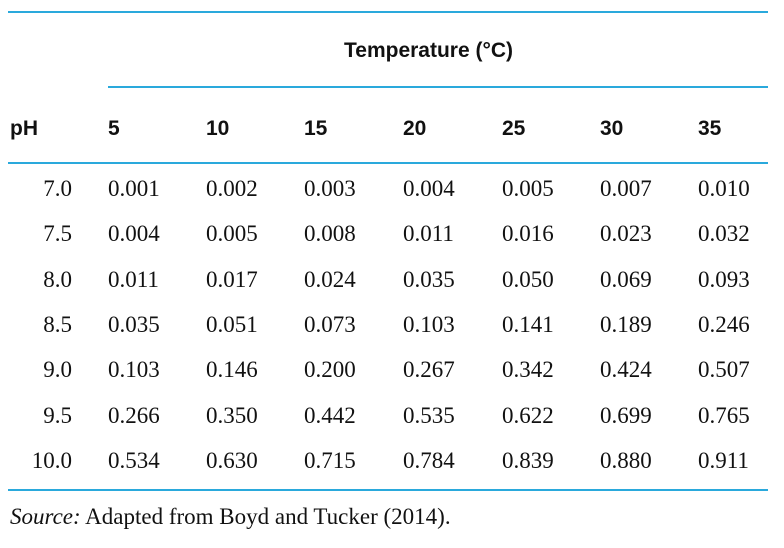 The image size is (784, 548). I want to click on value-cell: 0.008, so click(330, 233).